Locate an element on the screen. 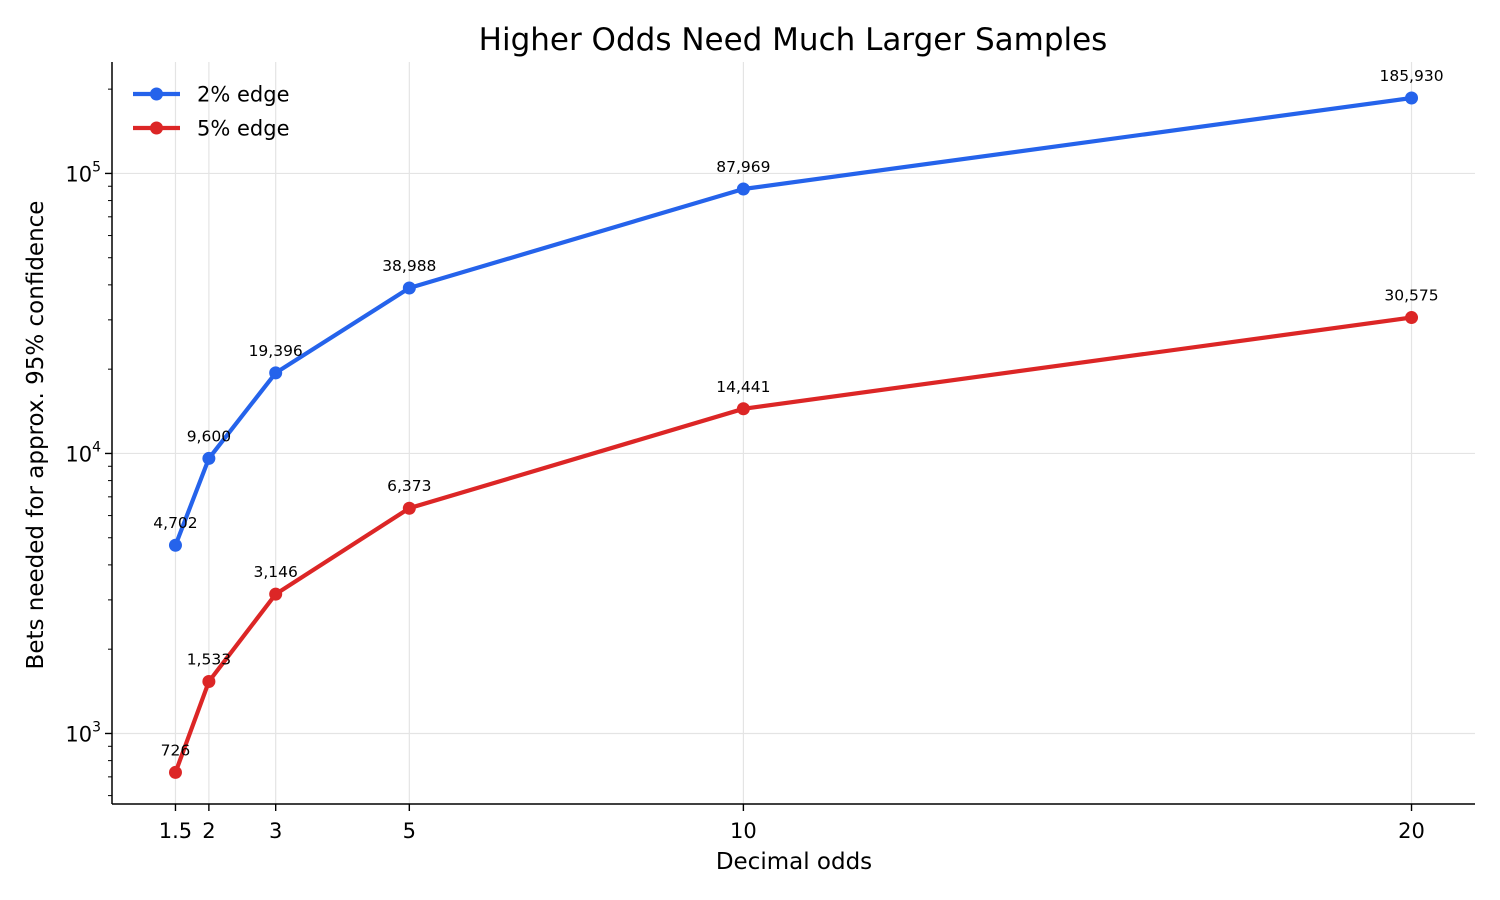 Image resolution: width=1500 pixels, height=900 pixels. data-label: 185,930 is located at coordinates (1411, 76).